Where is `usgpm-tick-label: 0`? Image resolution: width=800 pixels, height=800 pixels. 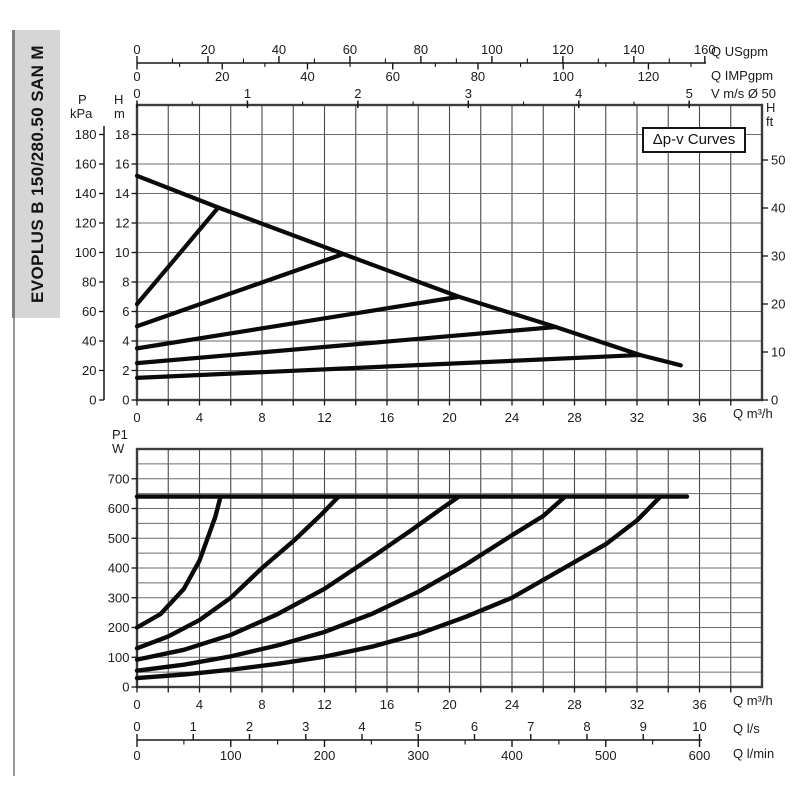
usgpm-tick-label: 0 is located at coordinates (136, 49).